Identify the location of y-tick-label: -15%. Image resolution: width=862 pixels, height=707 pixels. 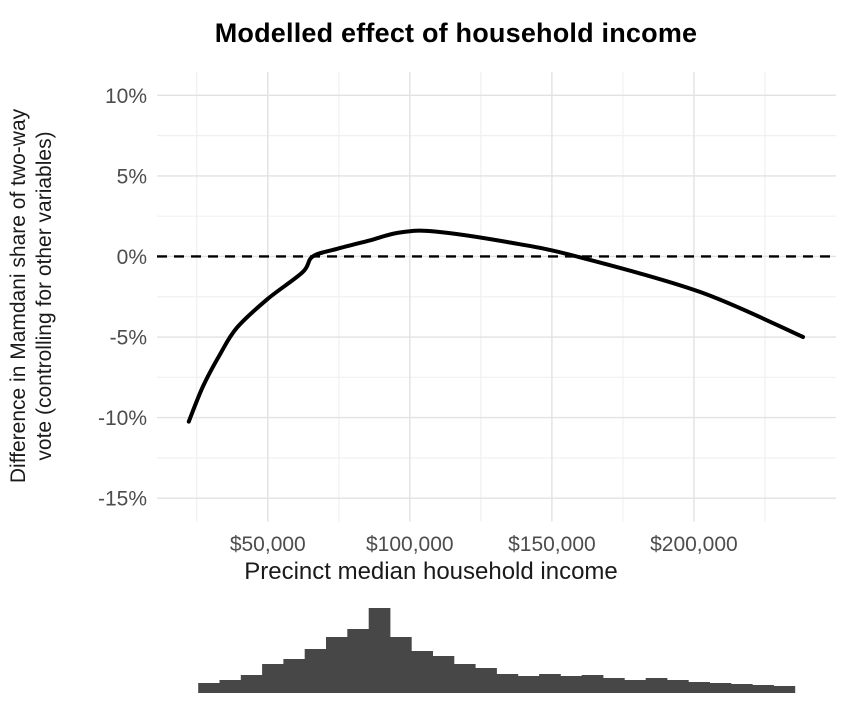
(122, 499).